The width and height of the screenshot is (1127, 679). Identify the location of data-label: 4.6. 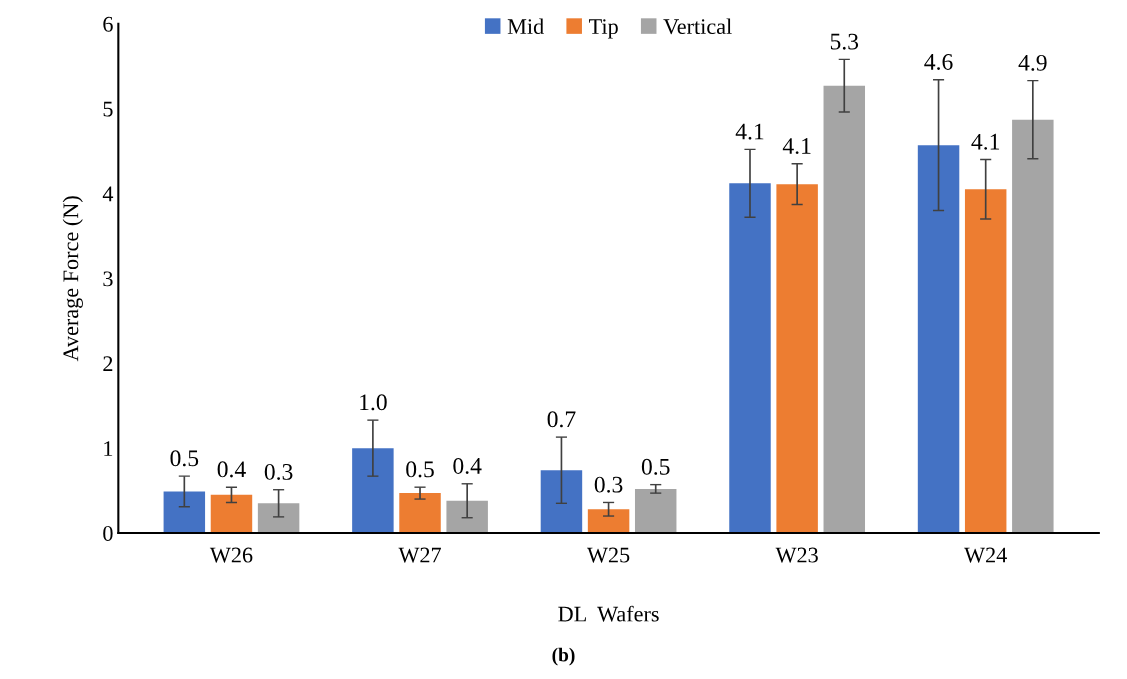
(938, 62).